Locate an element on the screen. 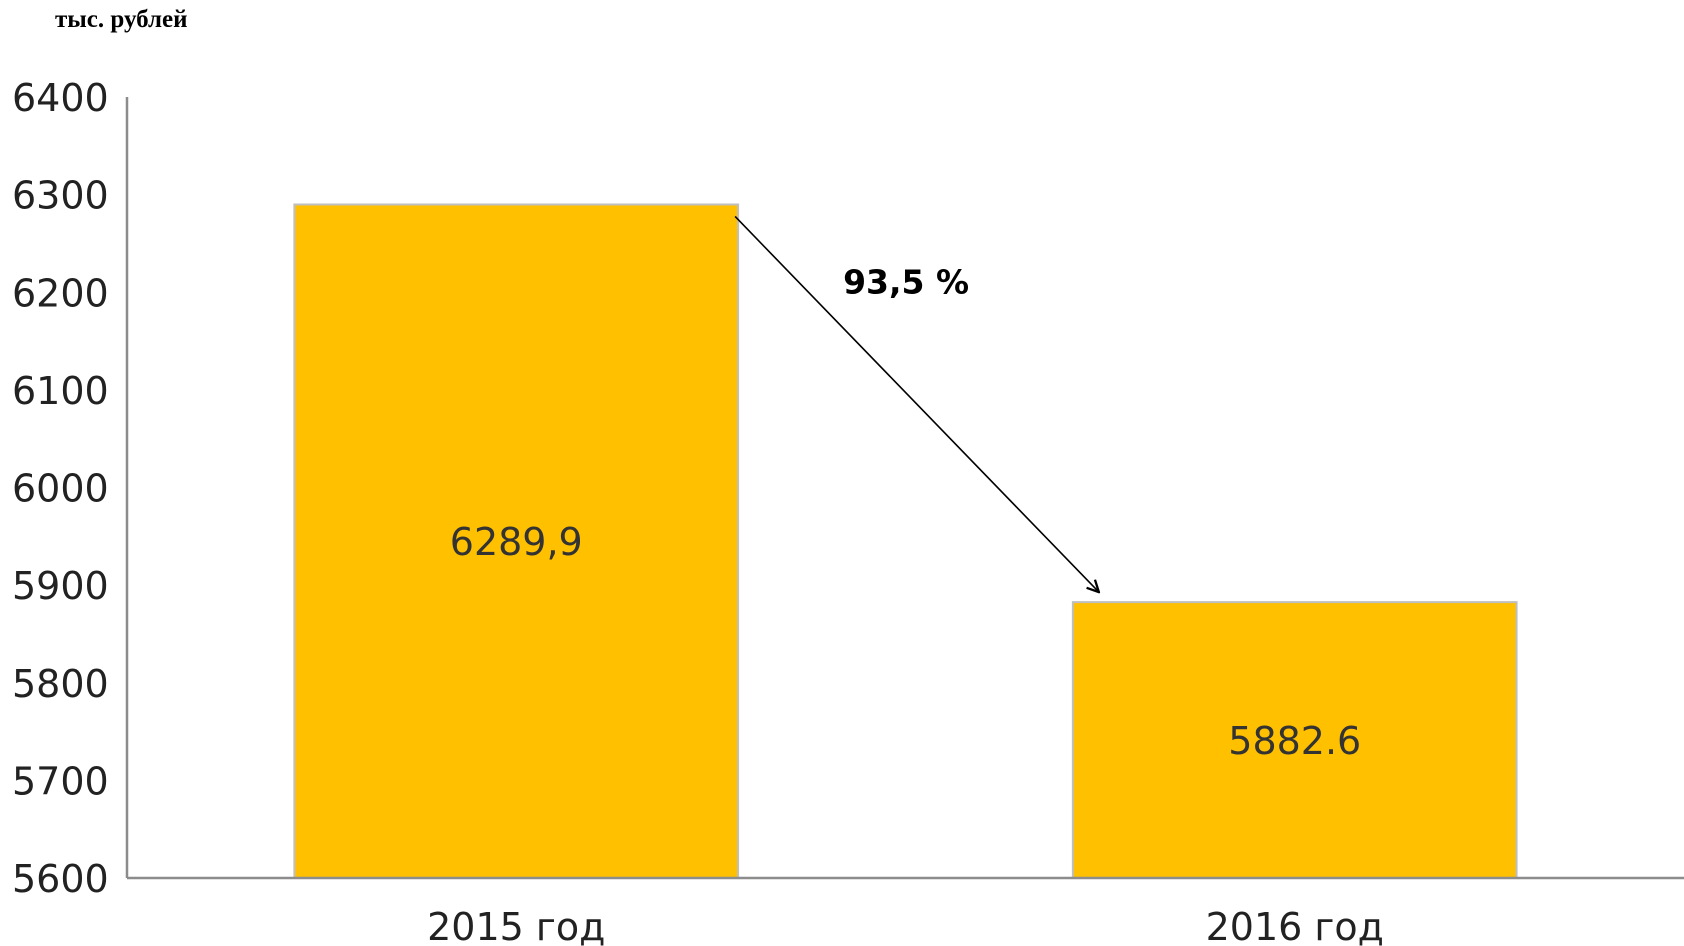 The width and height of the screenshot is (1684, 946). annotation-layer: 93,5 % is located at coordinates (916, 403).